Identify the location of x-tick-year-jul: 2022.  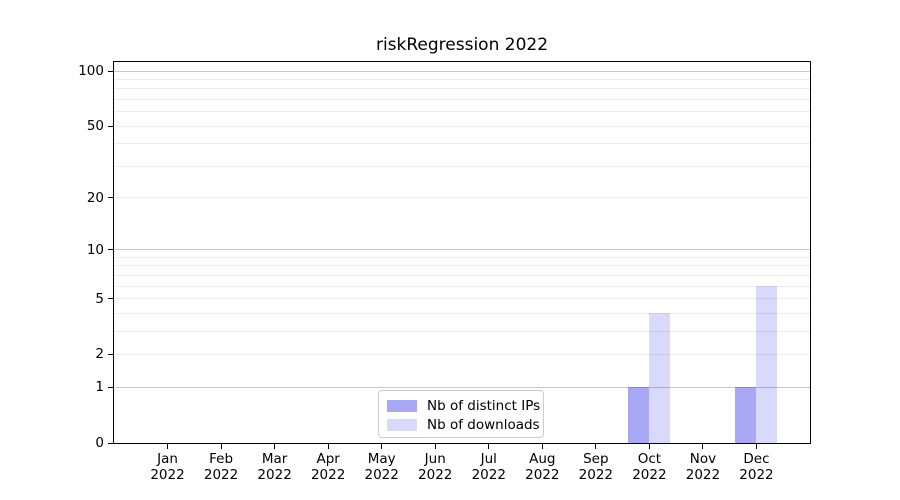
(488, 474).